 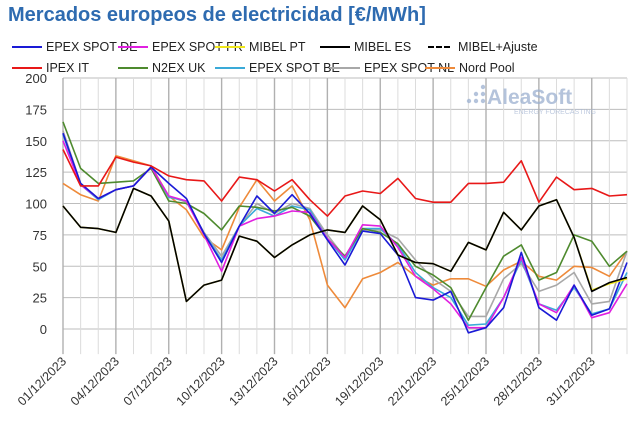 I want to click on legend-label: N2EX UK, so click(x=179, y=68).